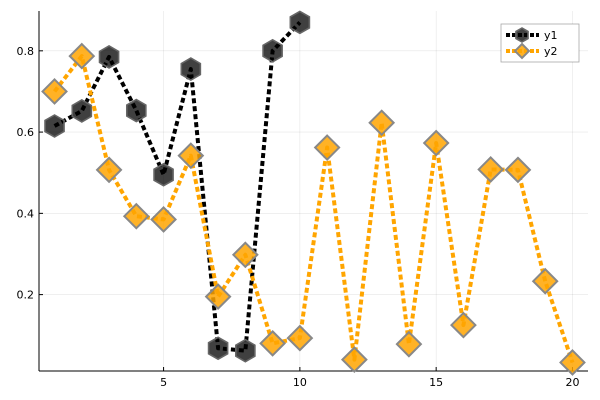  Describe the element at coordinates (532, 35) in the screenshot. I see `legend-item-y1: y1` at that location.